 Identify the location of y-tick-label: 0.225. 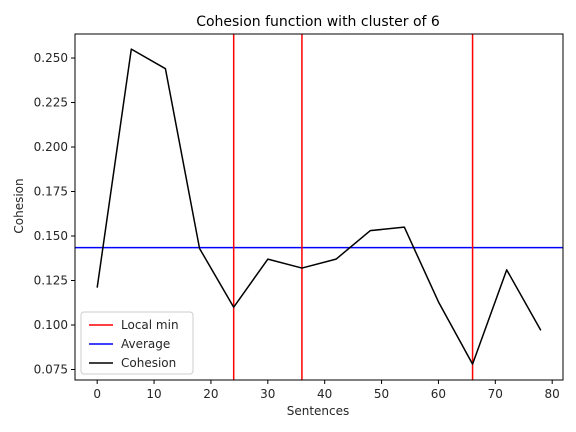
(51, 103).